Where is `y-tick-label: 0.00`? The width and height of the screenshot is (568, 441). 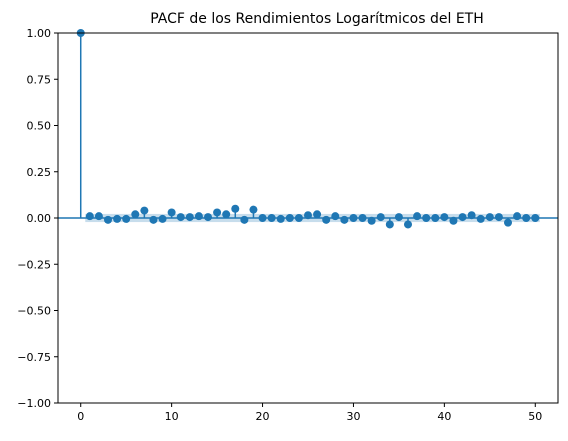
y-tick-label: 0.00 is located at coordinates (39, 218).